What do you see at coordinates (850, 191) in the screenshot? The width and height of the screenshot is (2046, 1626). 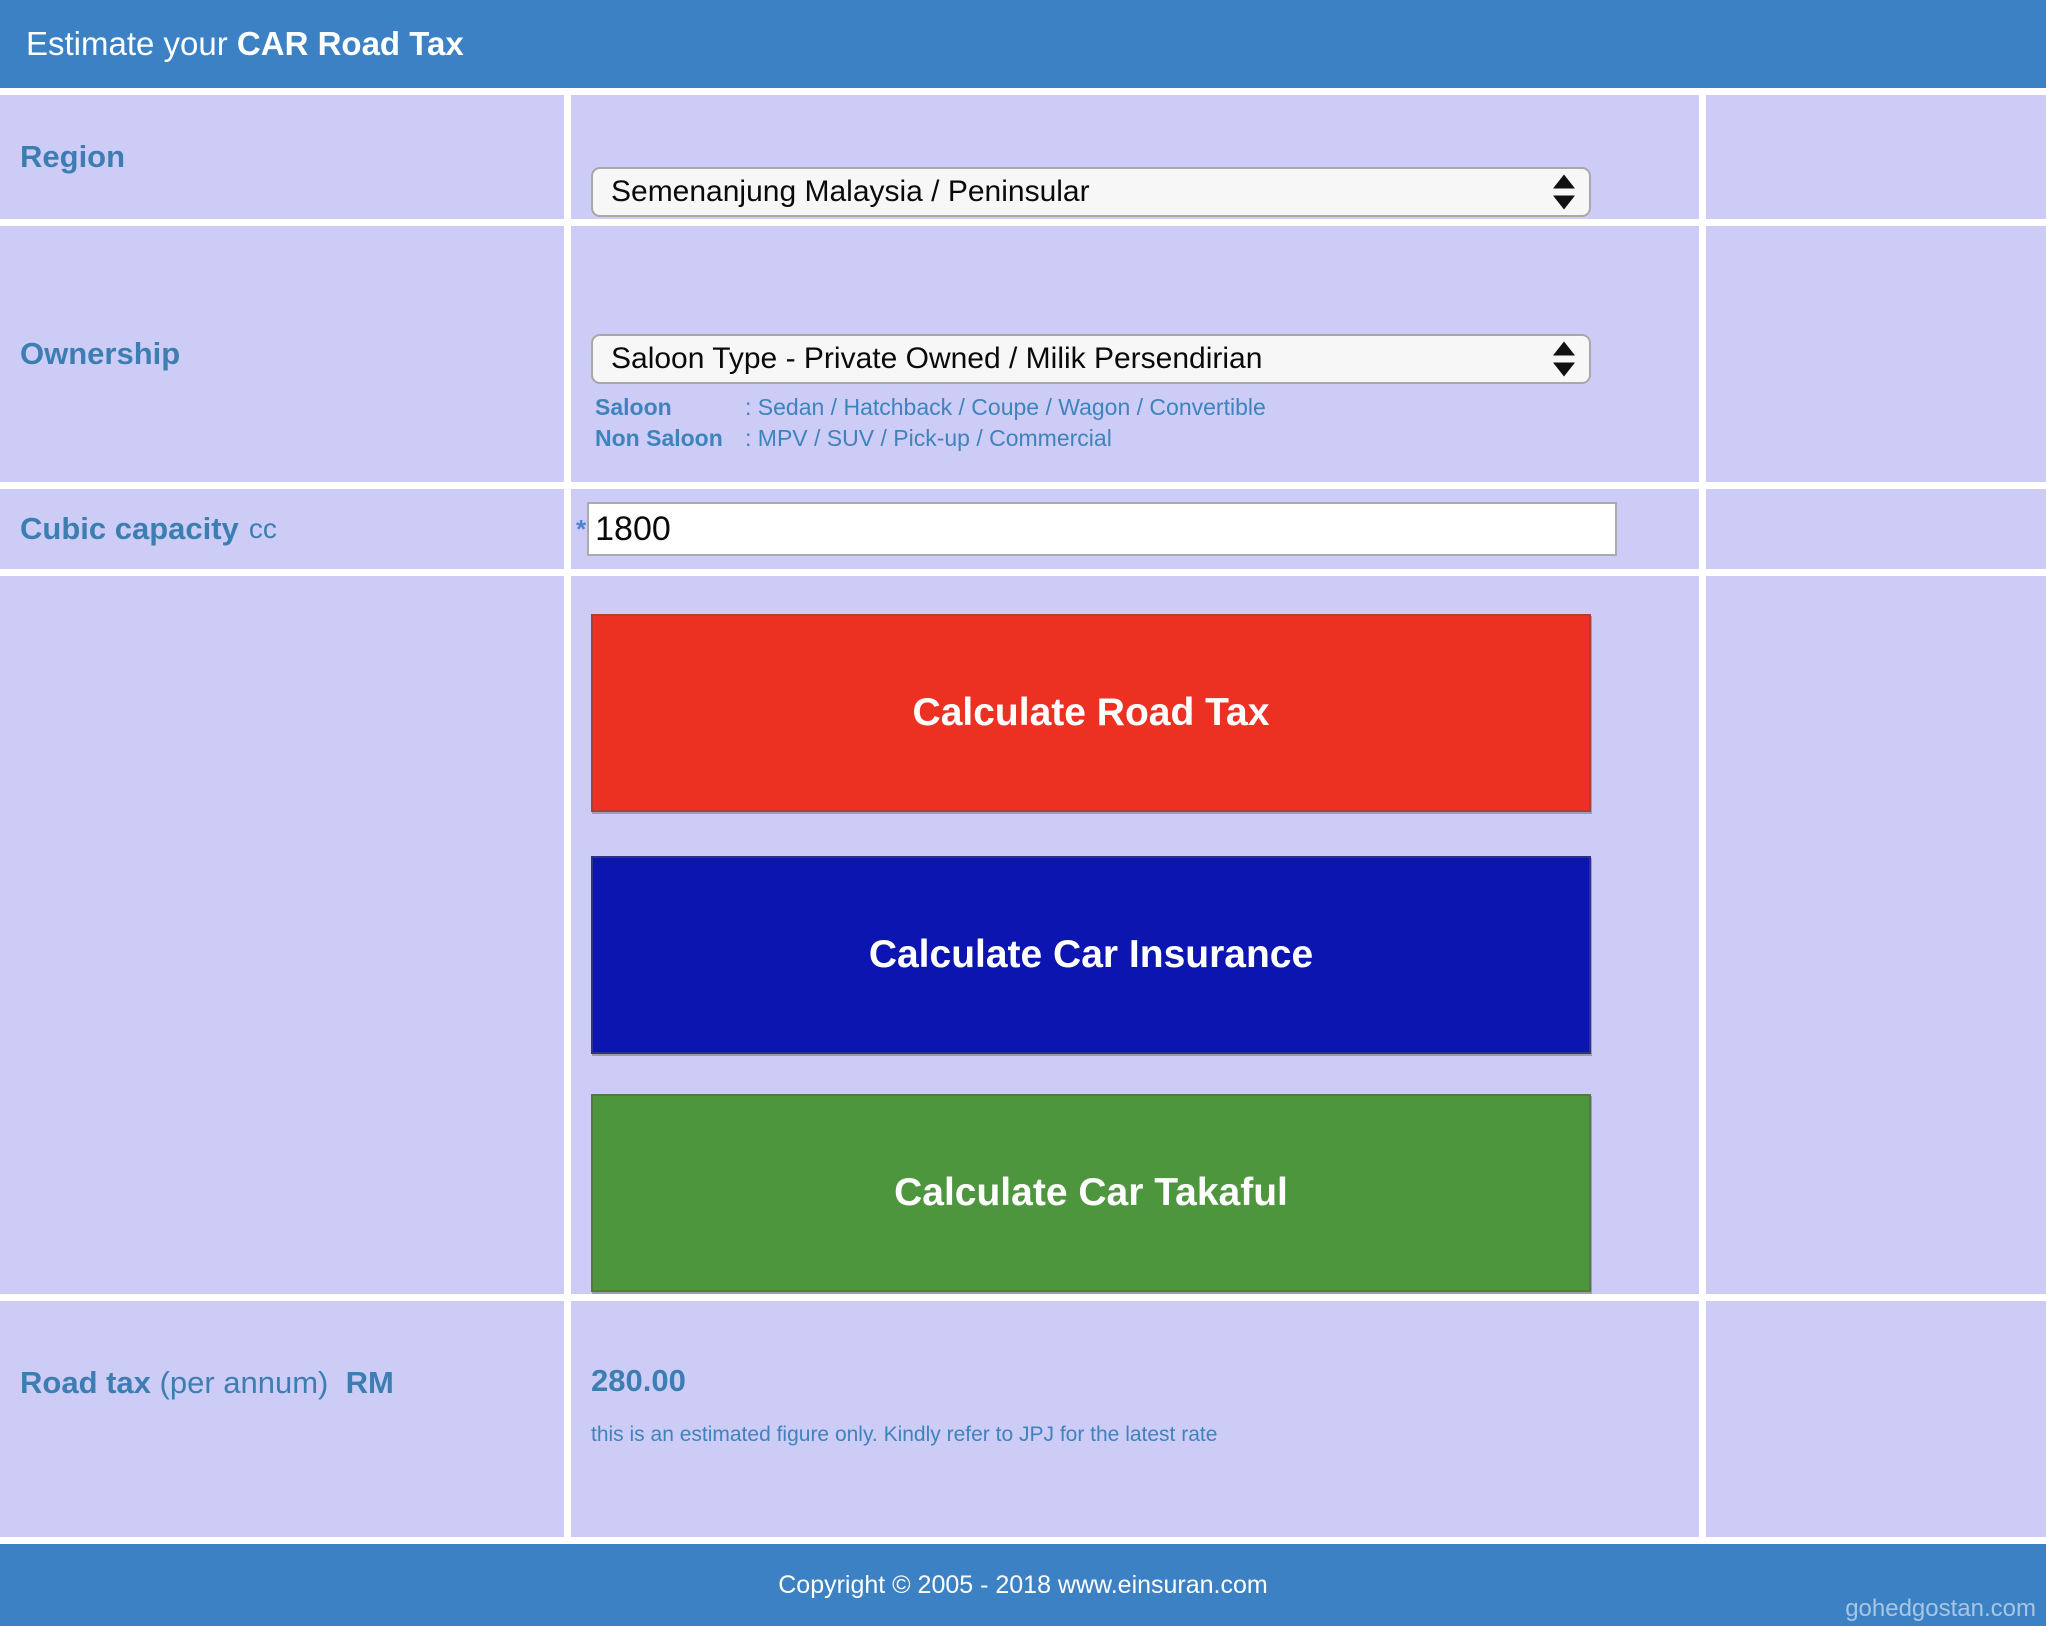 I see `region-select-value: Semenanjung Malaysia / Peninsular` at bounding box center [850, 191].